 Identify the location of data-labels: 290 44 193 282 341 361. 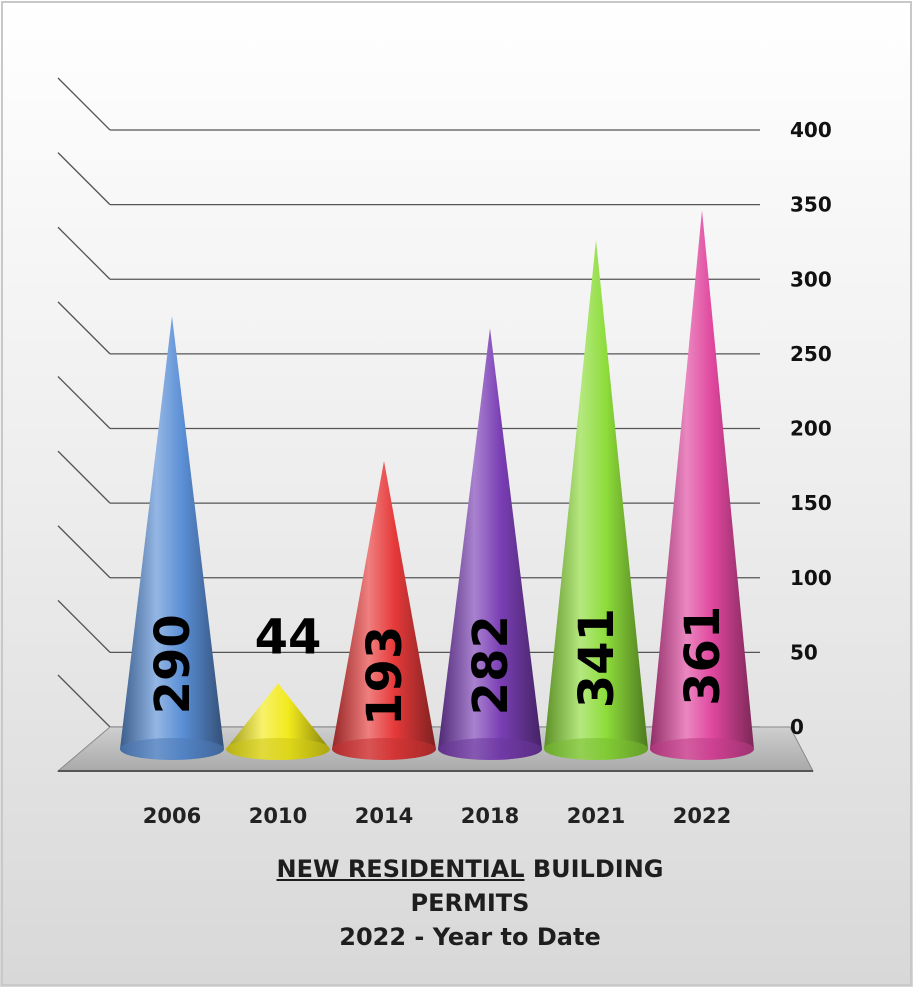
(438, 666).